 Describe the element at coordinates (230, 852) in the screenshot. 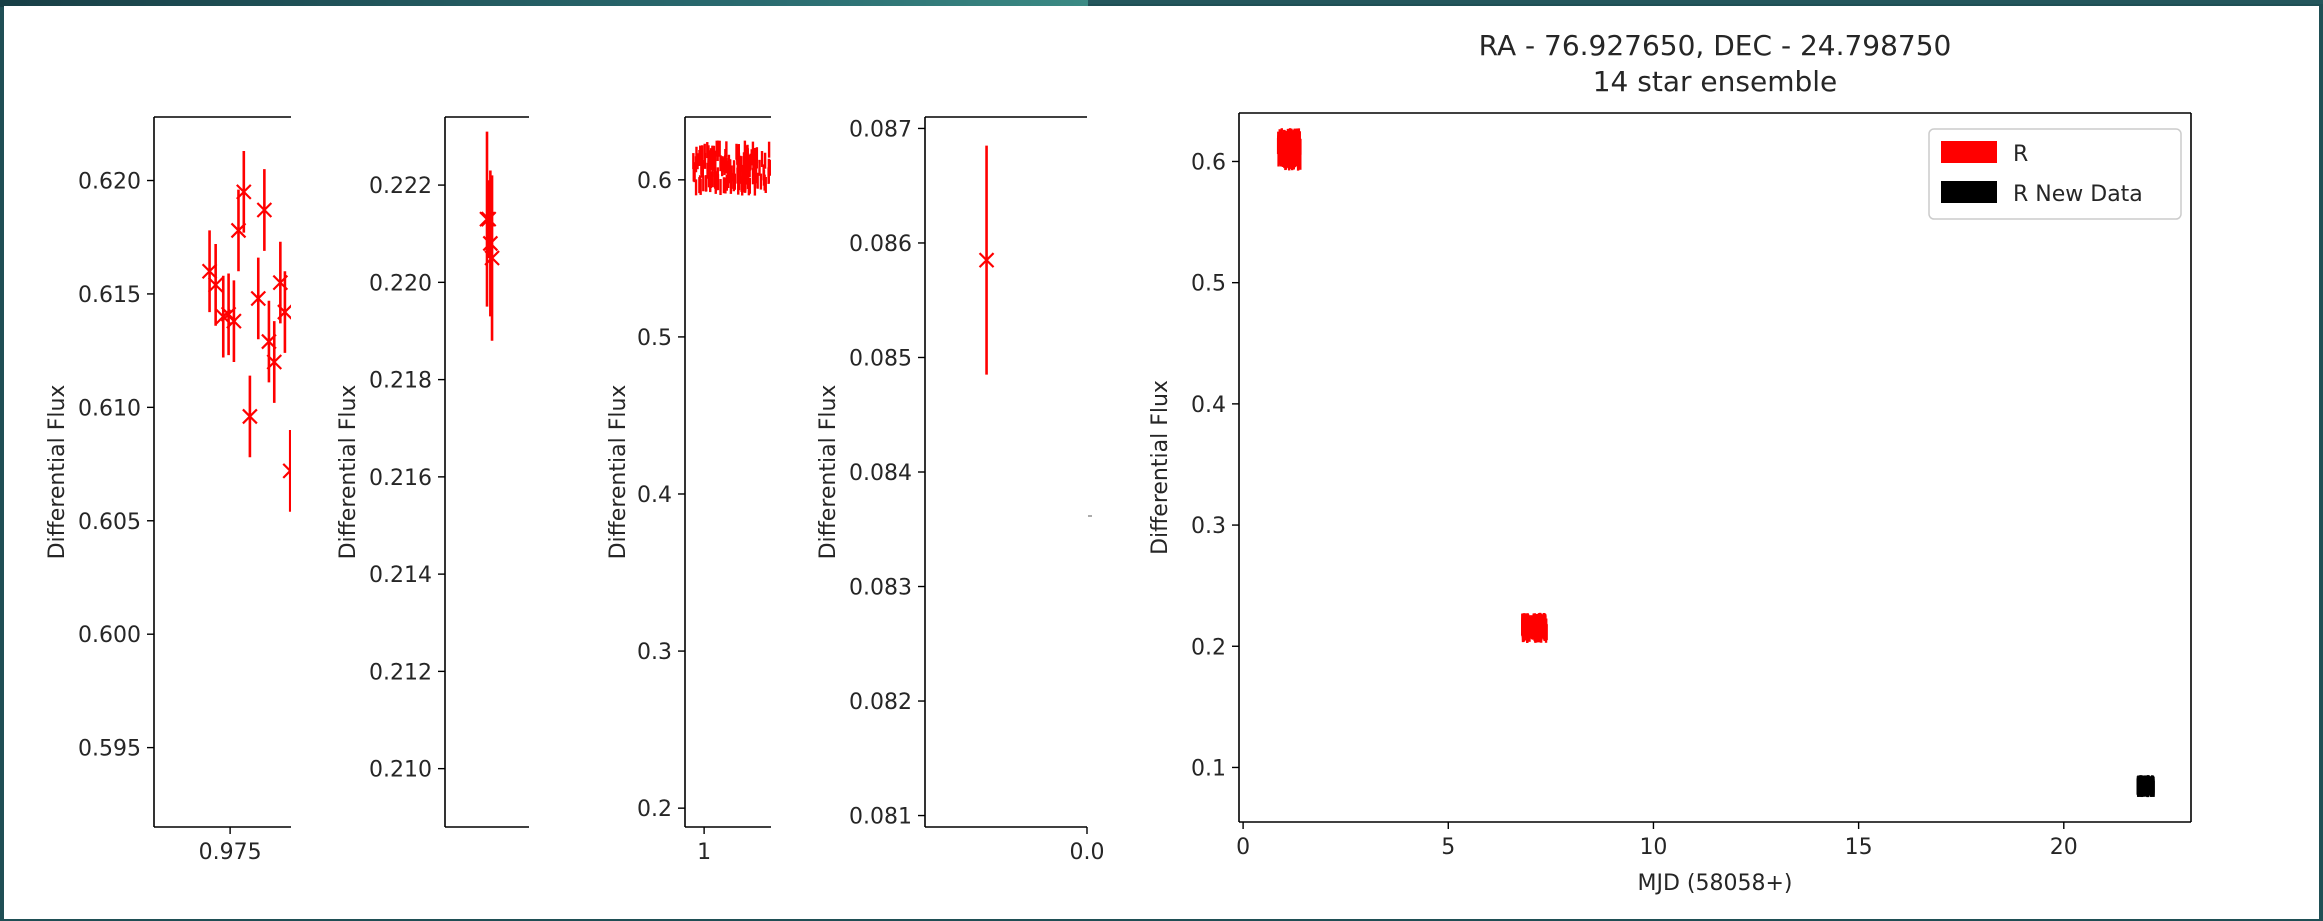

I see `x-tick-label: 0.975` at that location.